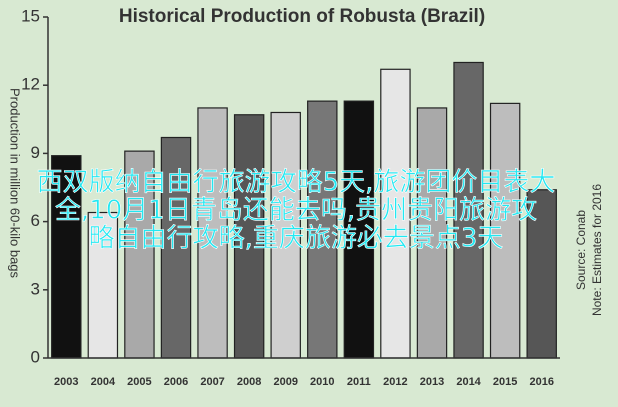  I want to click on y-tick-label: 6, so click(35, 220).